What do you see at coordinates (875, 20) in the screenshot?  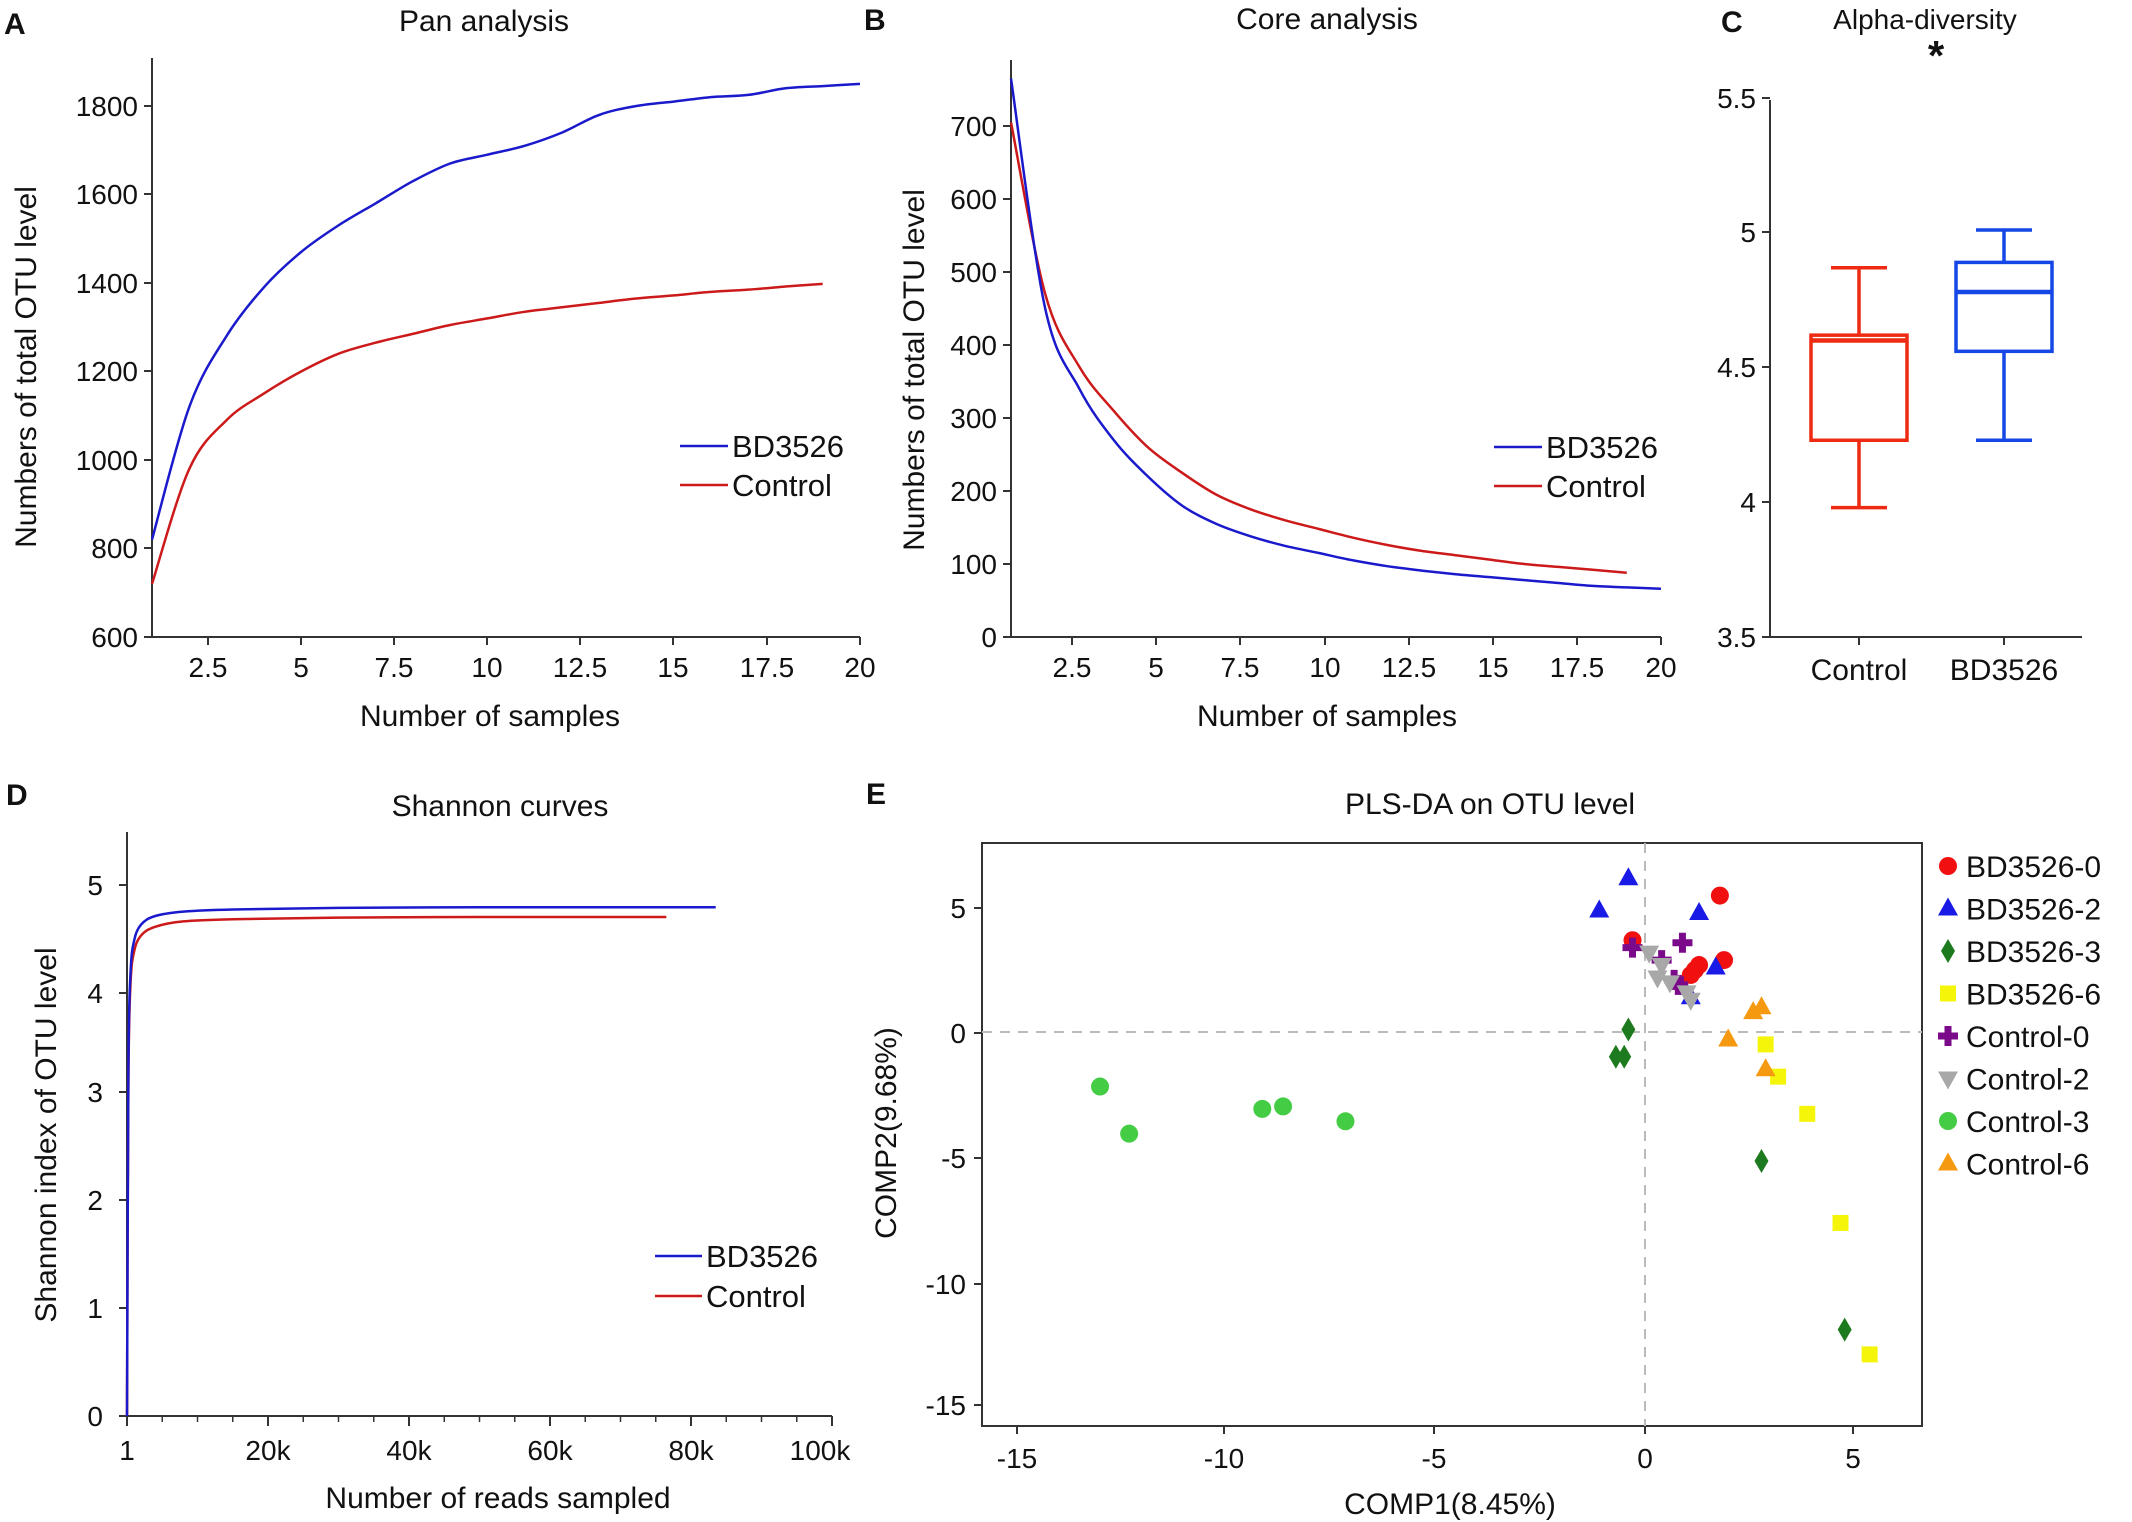 I see `panel-label-b: B` at bounding box center [875, 20].